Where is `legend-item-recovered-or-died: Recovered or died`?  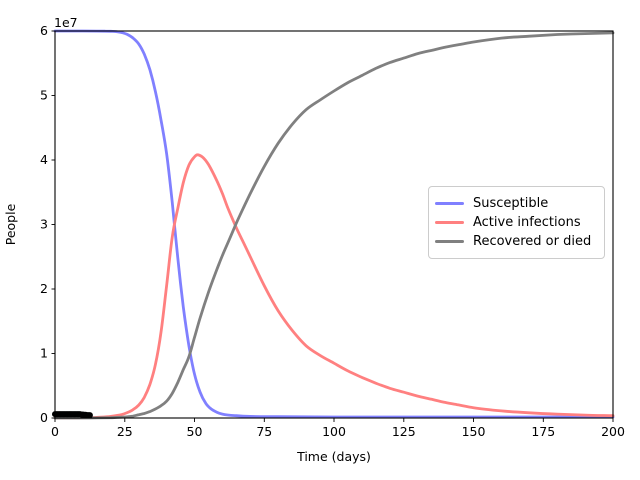
legend-item-recovered-or-died: Recovered or died is located at coordinates (517, 241).